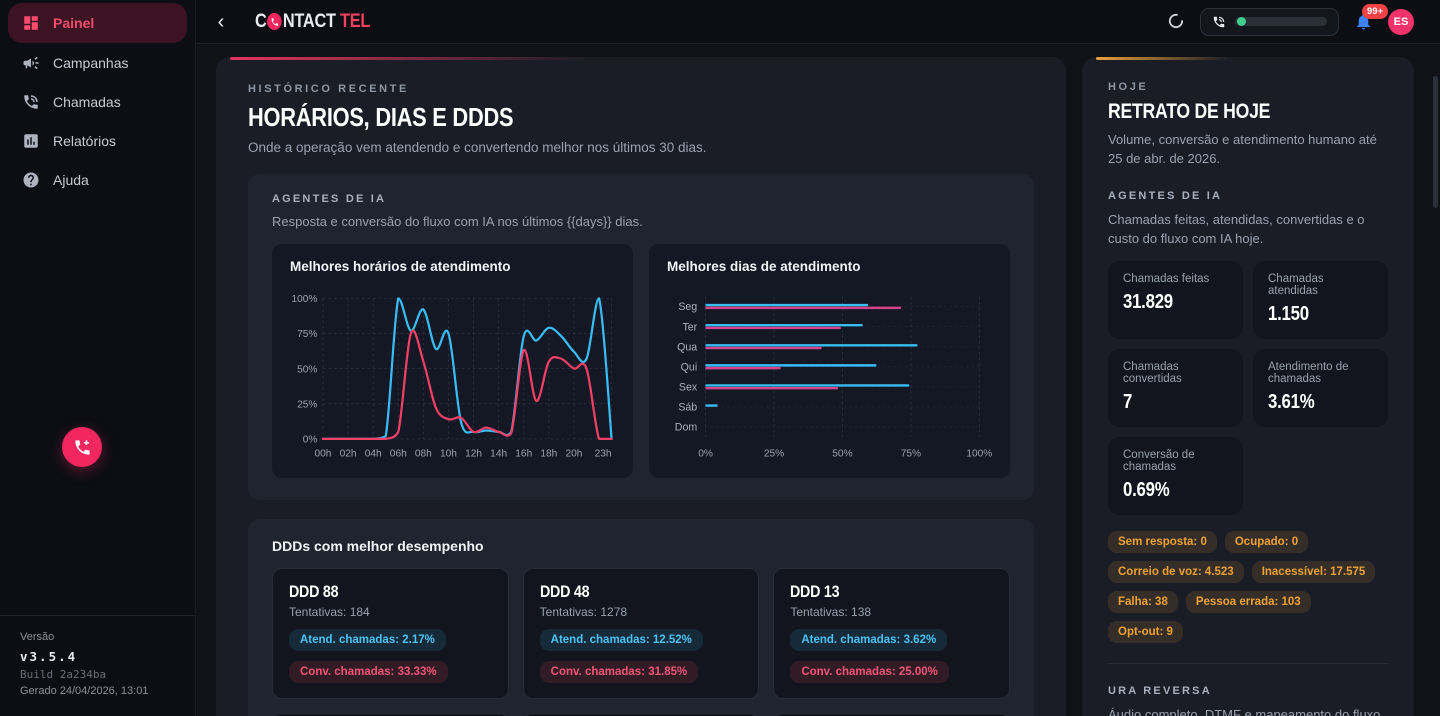 The width and height of the screenshot is (1440, 716). I want to click on today-eyebrow: HOJE, so click(1128, 87).